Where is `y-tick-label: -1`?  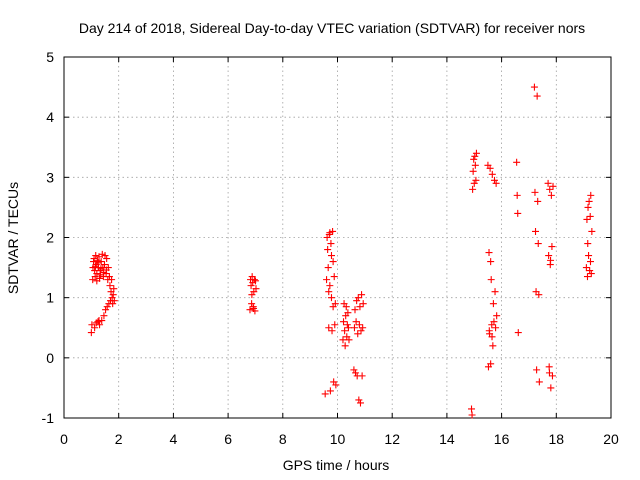 y-tick-label: -1 is located at coordinates (48, 418).